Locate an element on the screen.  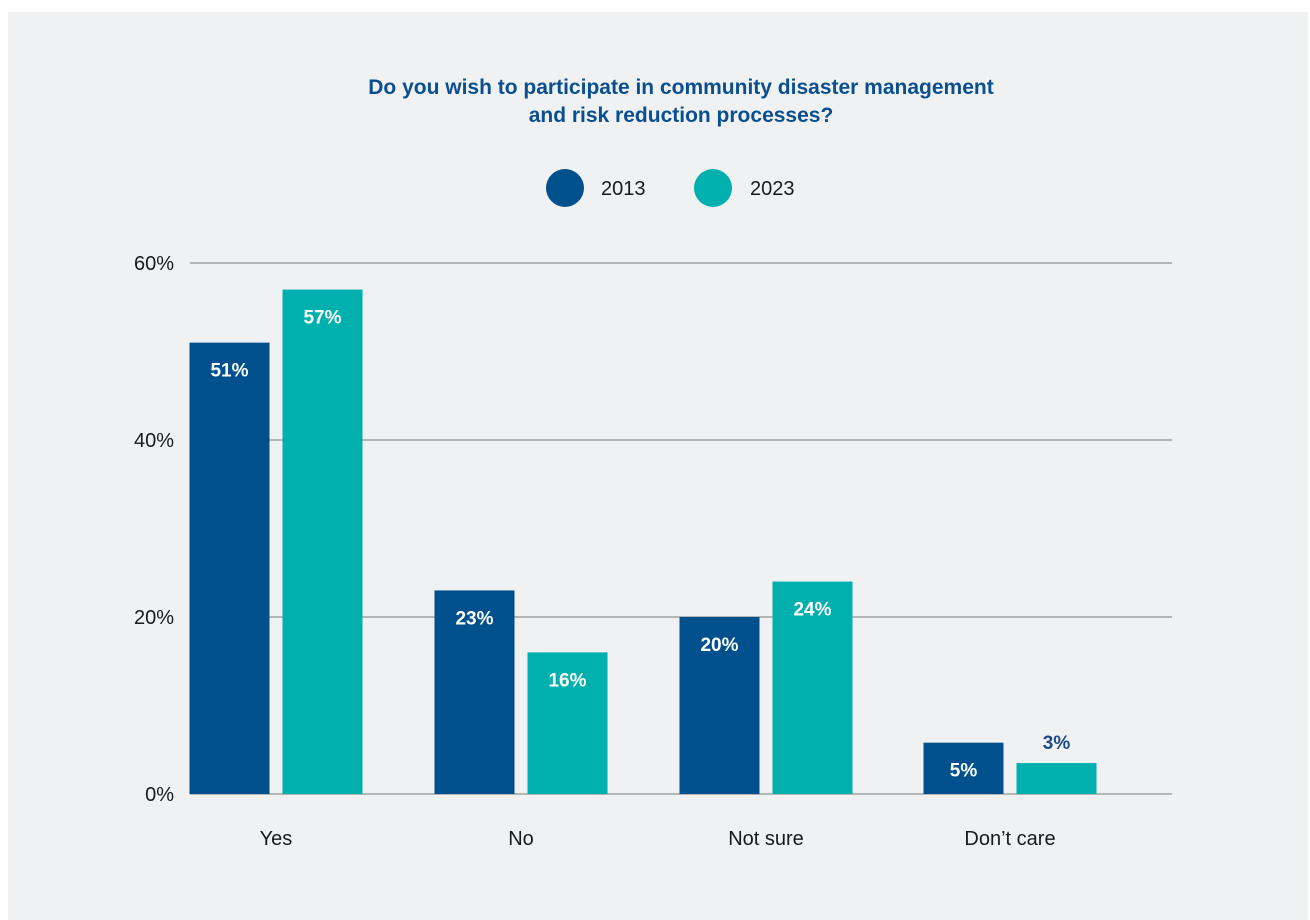
y-axis-ticks: 0% 20% 40% 60% is located at coordinates (154, 529).